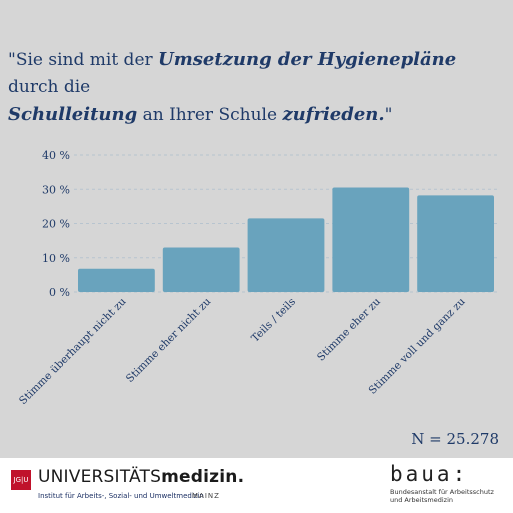 This screenshot has height=513, width=513. Describe the element at coordinates (442, 492) in the screenshot. I see `baua-name-line-1: Bundesanstalt für Arbeitsschutz` at that location.